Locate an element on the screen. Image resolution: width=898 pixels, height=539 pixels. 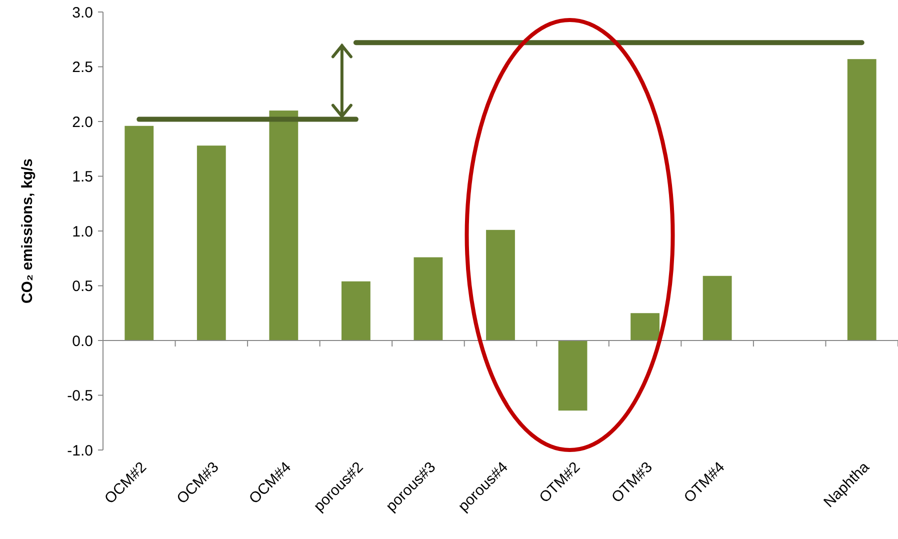
y-tick-label: 0.0 is located at coordinates (82, 341).